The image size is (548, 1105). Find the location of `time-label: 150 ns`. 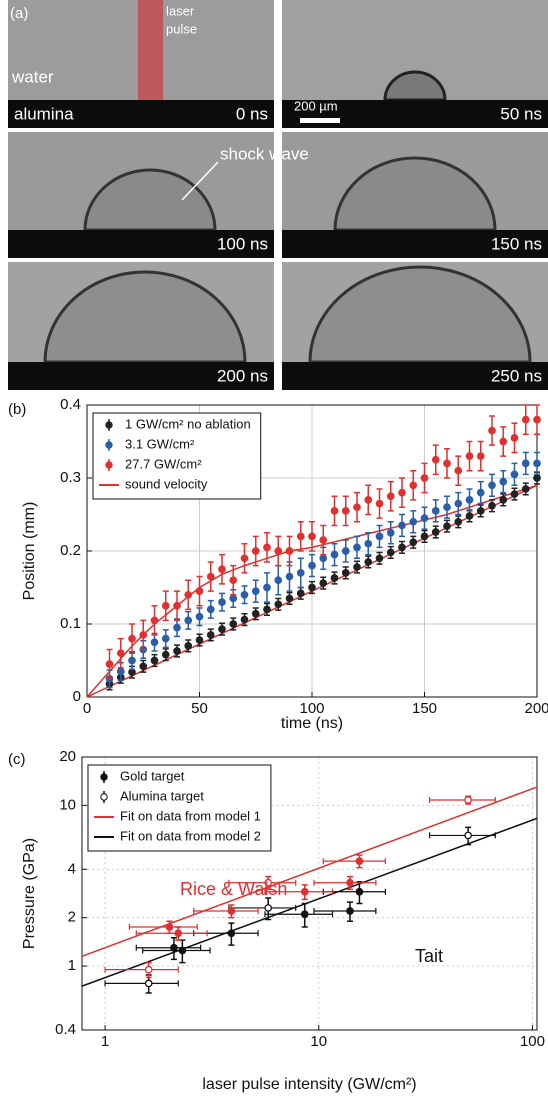

time-label: 150 ns is located at coordinates (516, 243).